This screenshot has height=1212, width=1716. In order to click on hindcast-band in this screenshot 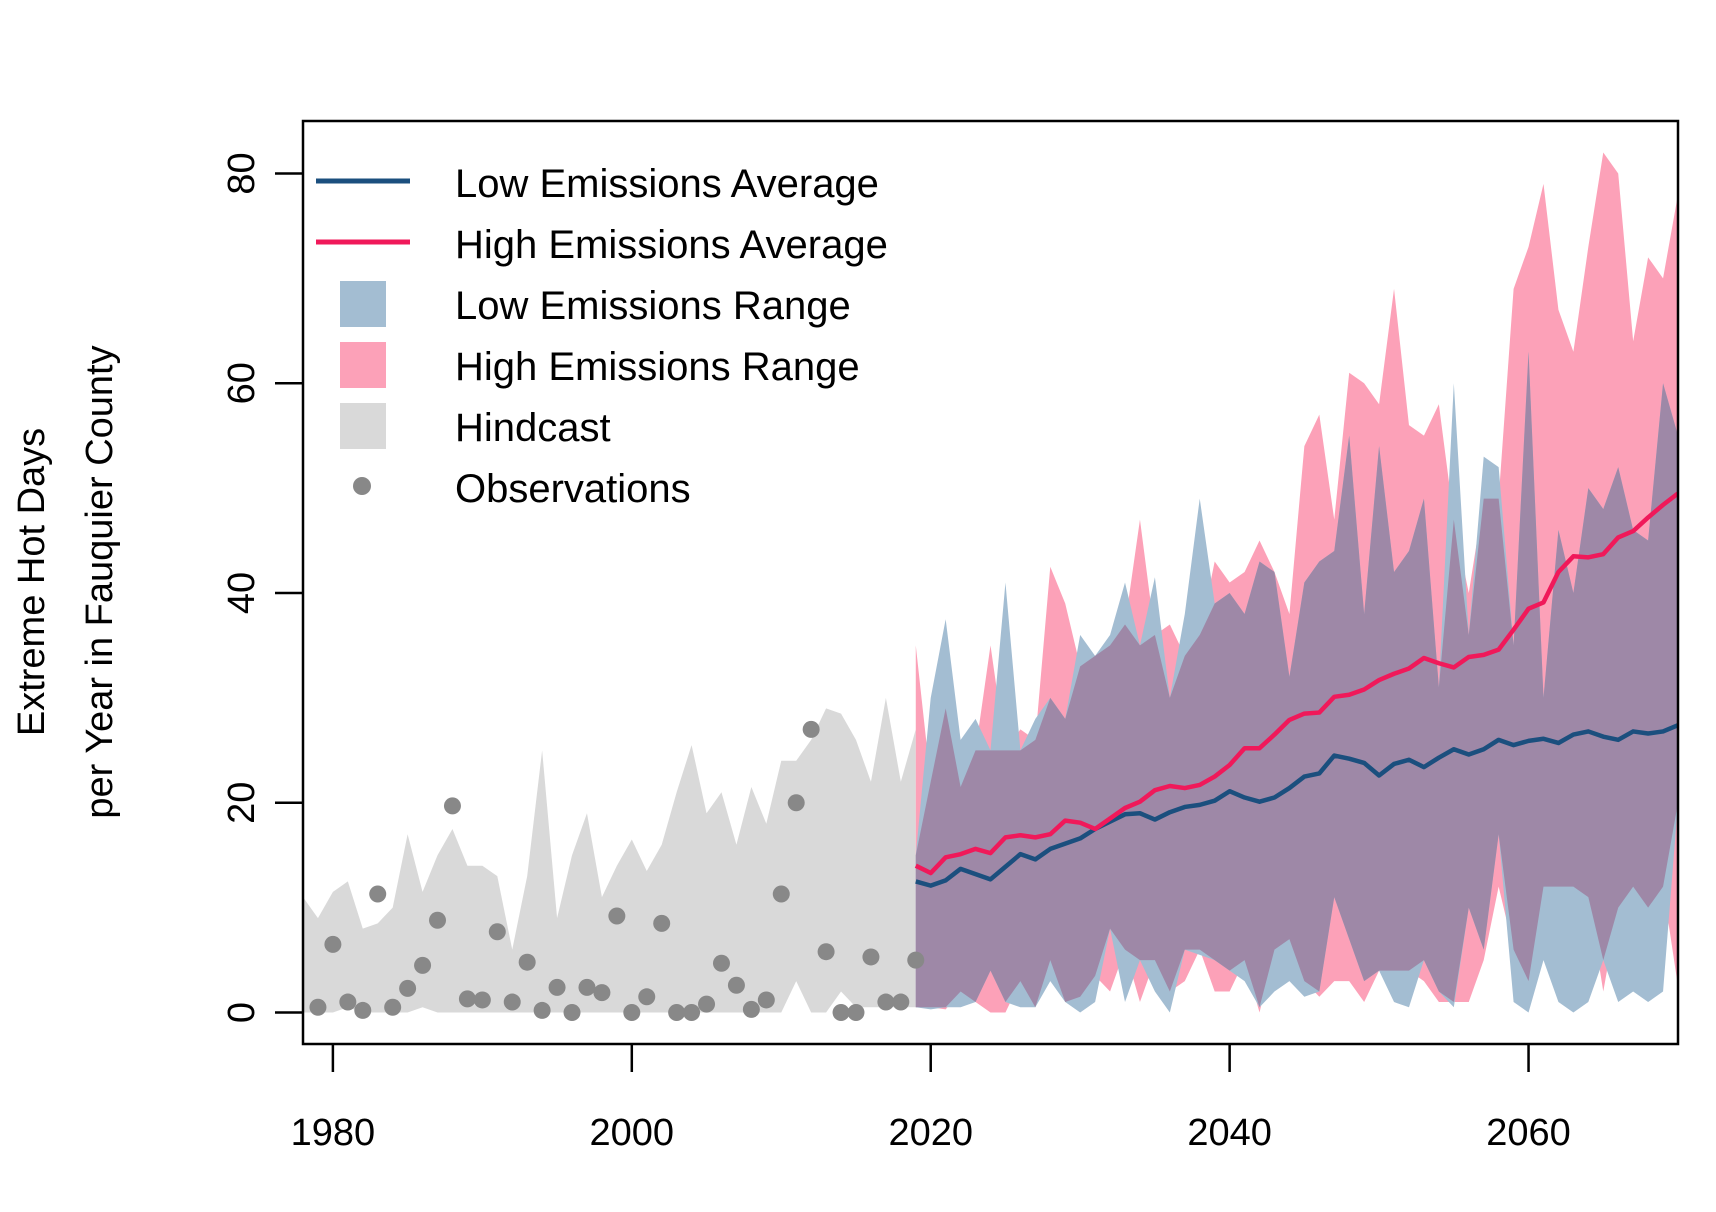, I will do `click(609, 855)`.